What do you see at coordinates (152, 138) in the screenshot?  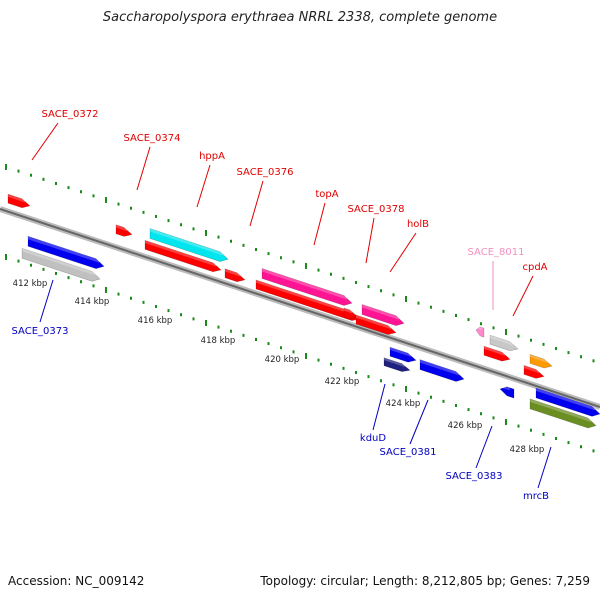 I see `label-sace-0374: SACE_0374` at bounding box center [152, 138].